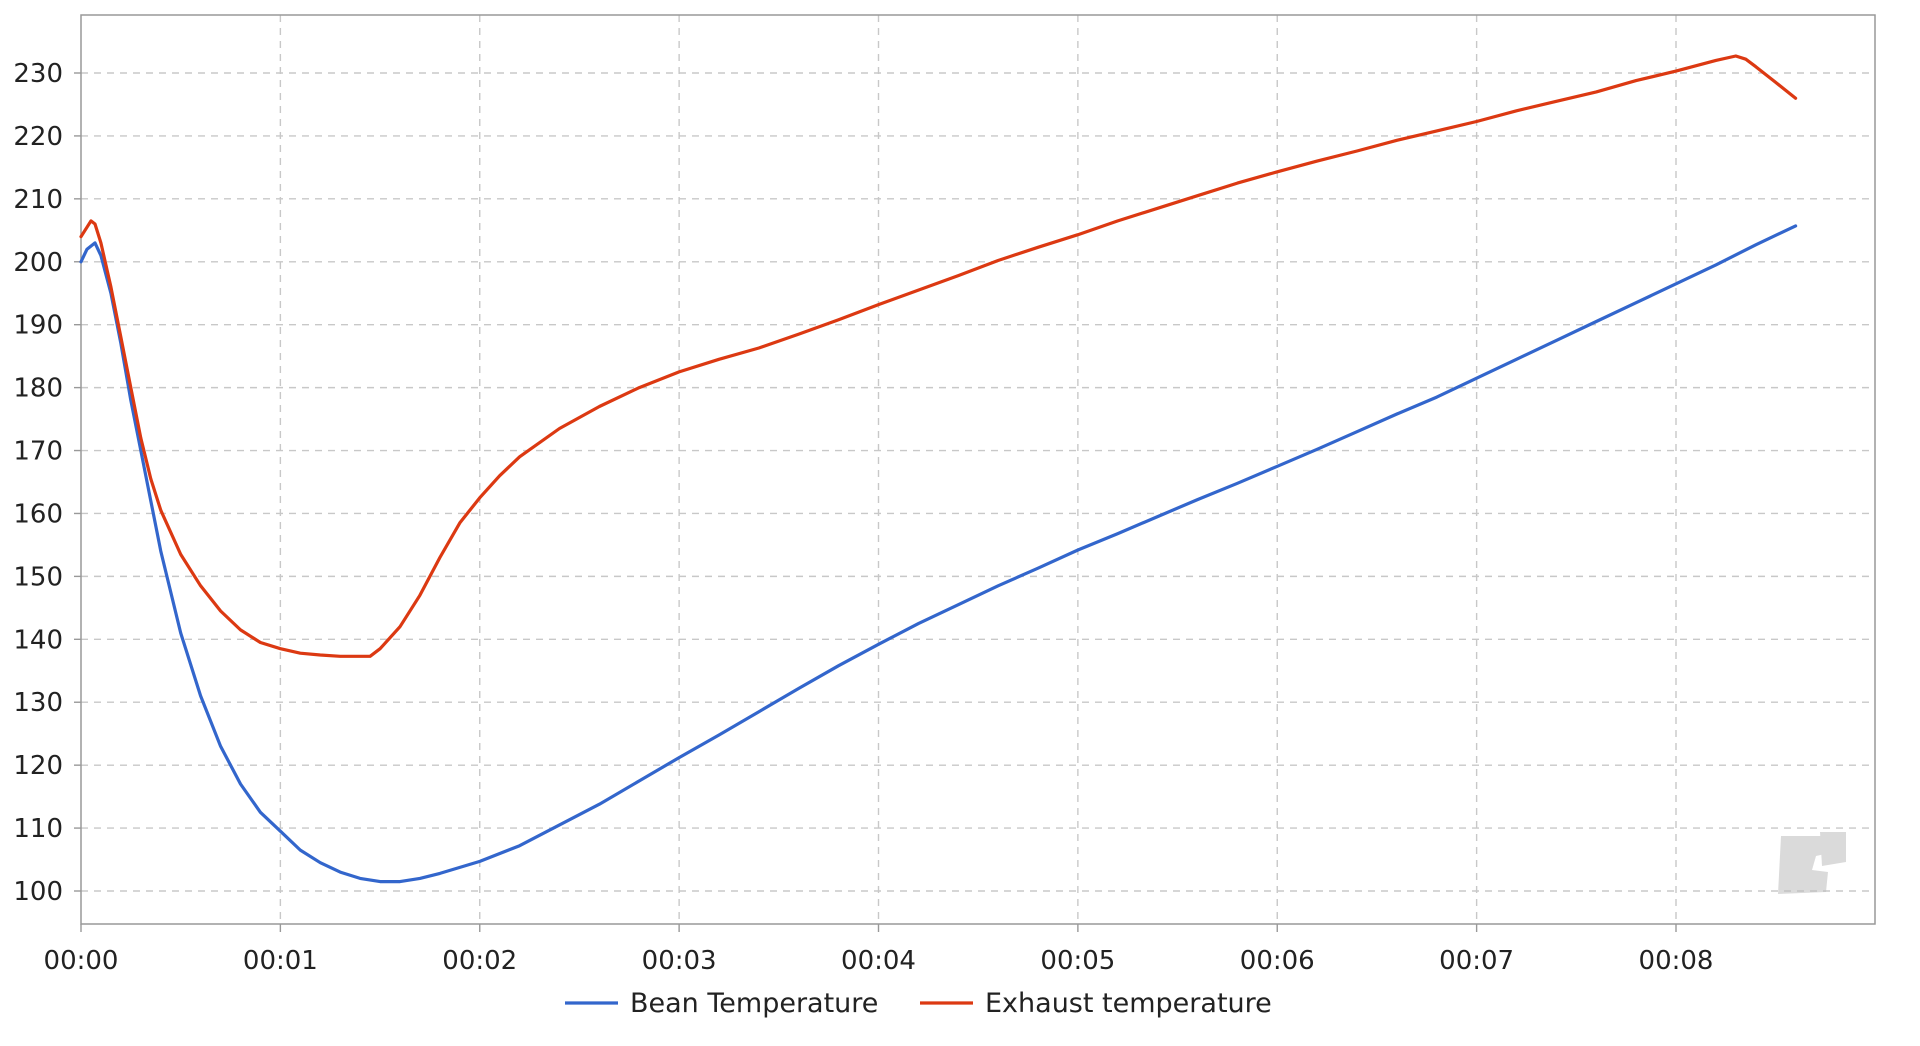  I want to click on y-tick-label: 230, so click(38, 74).